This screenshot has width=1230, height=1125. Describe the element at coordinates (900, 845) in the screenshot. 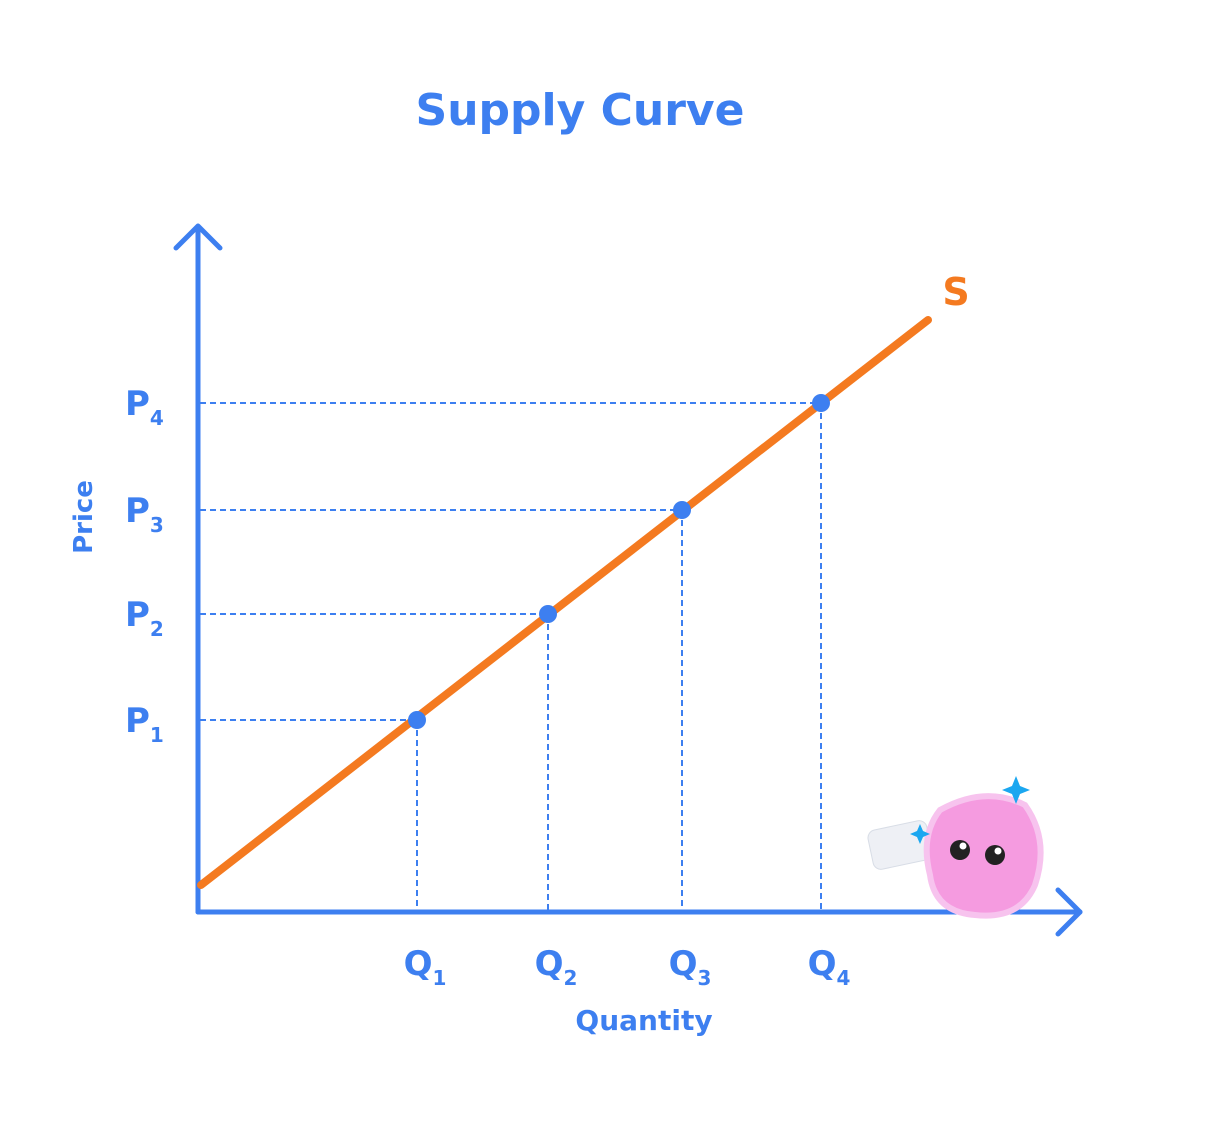

I see `mascot-card` at that location.